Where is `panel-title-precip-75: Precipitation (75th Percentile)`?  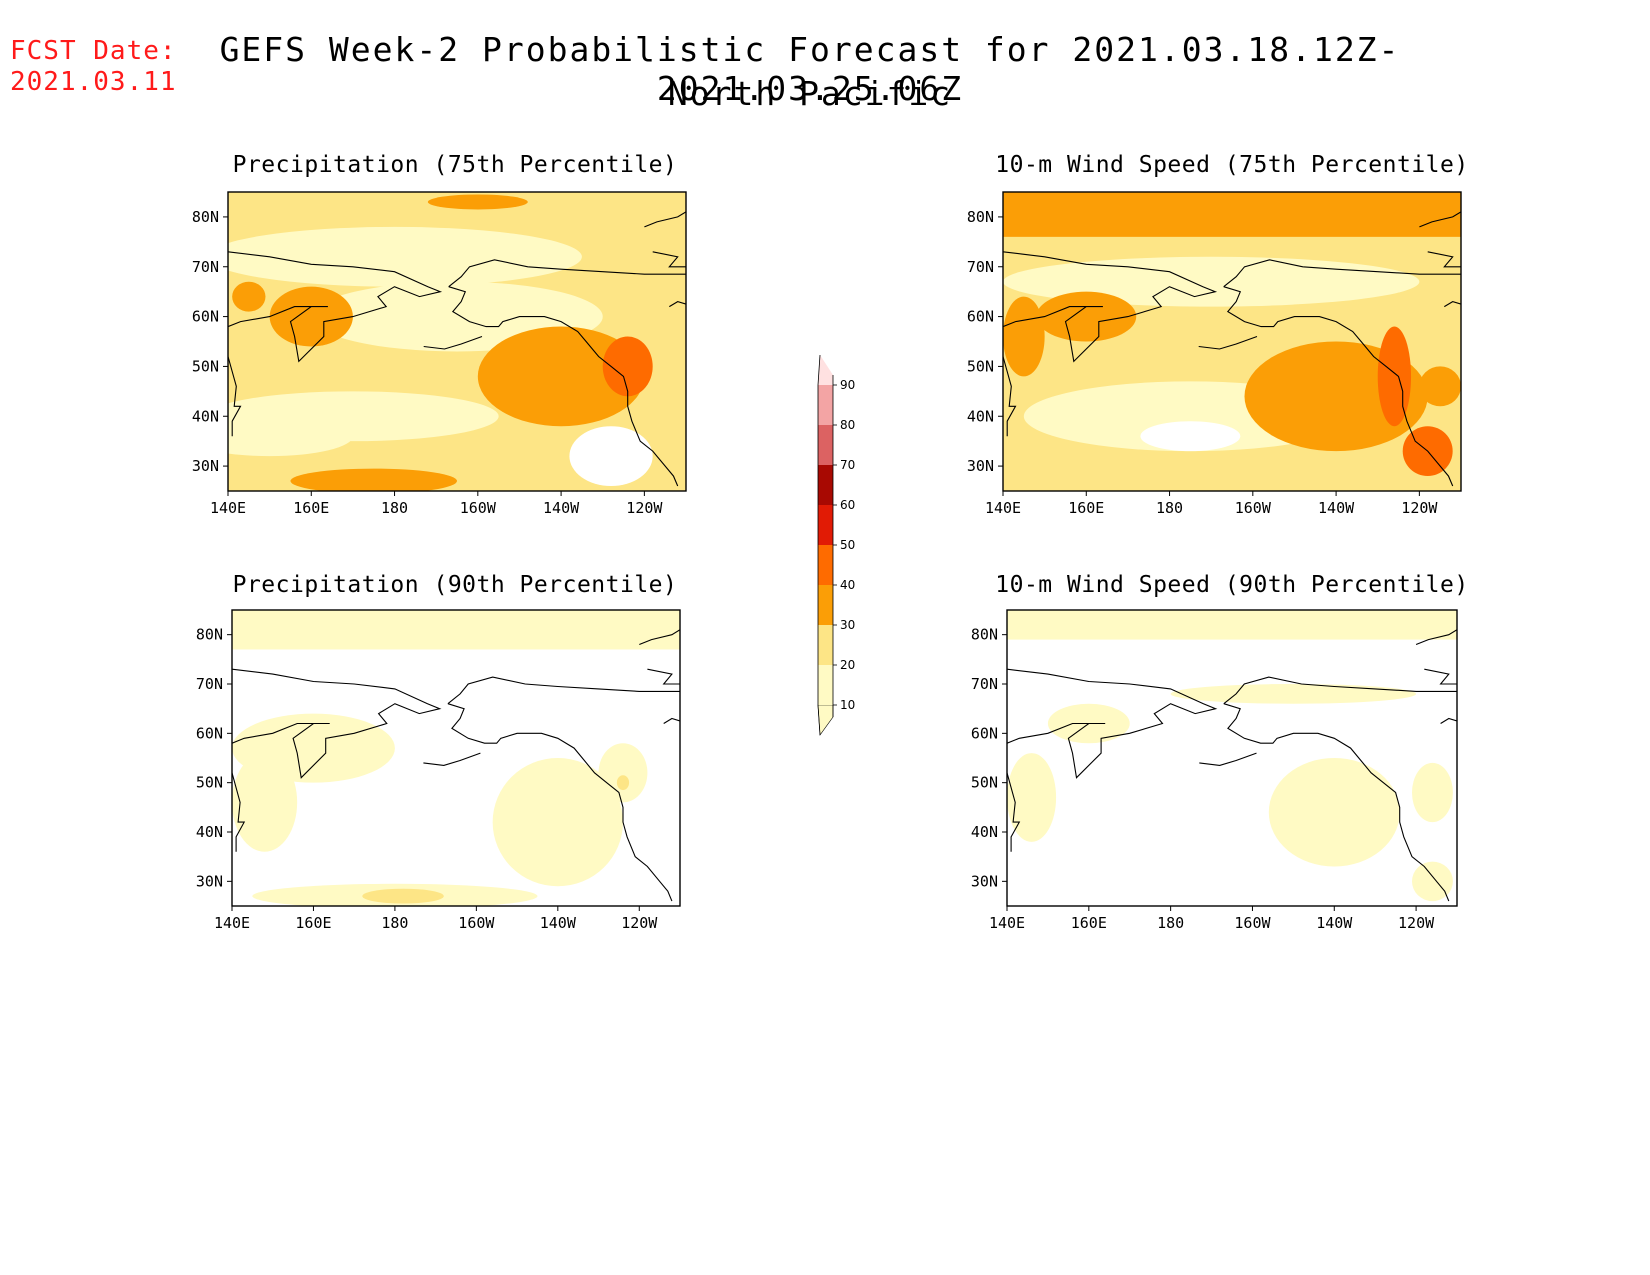 panel-title-precip-75: Precipitation (75th Percentile) is located at coordinates (455, 165).